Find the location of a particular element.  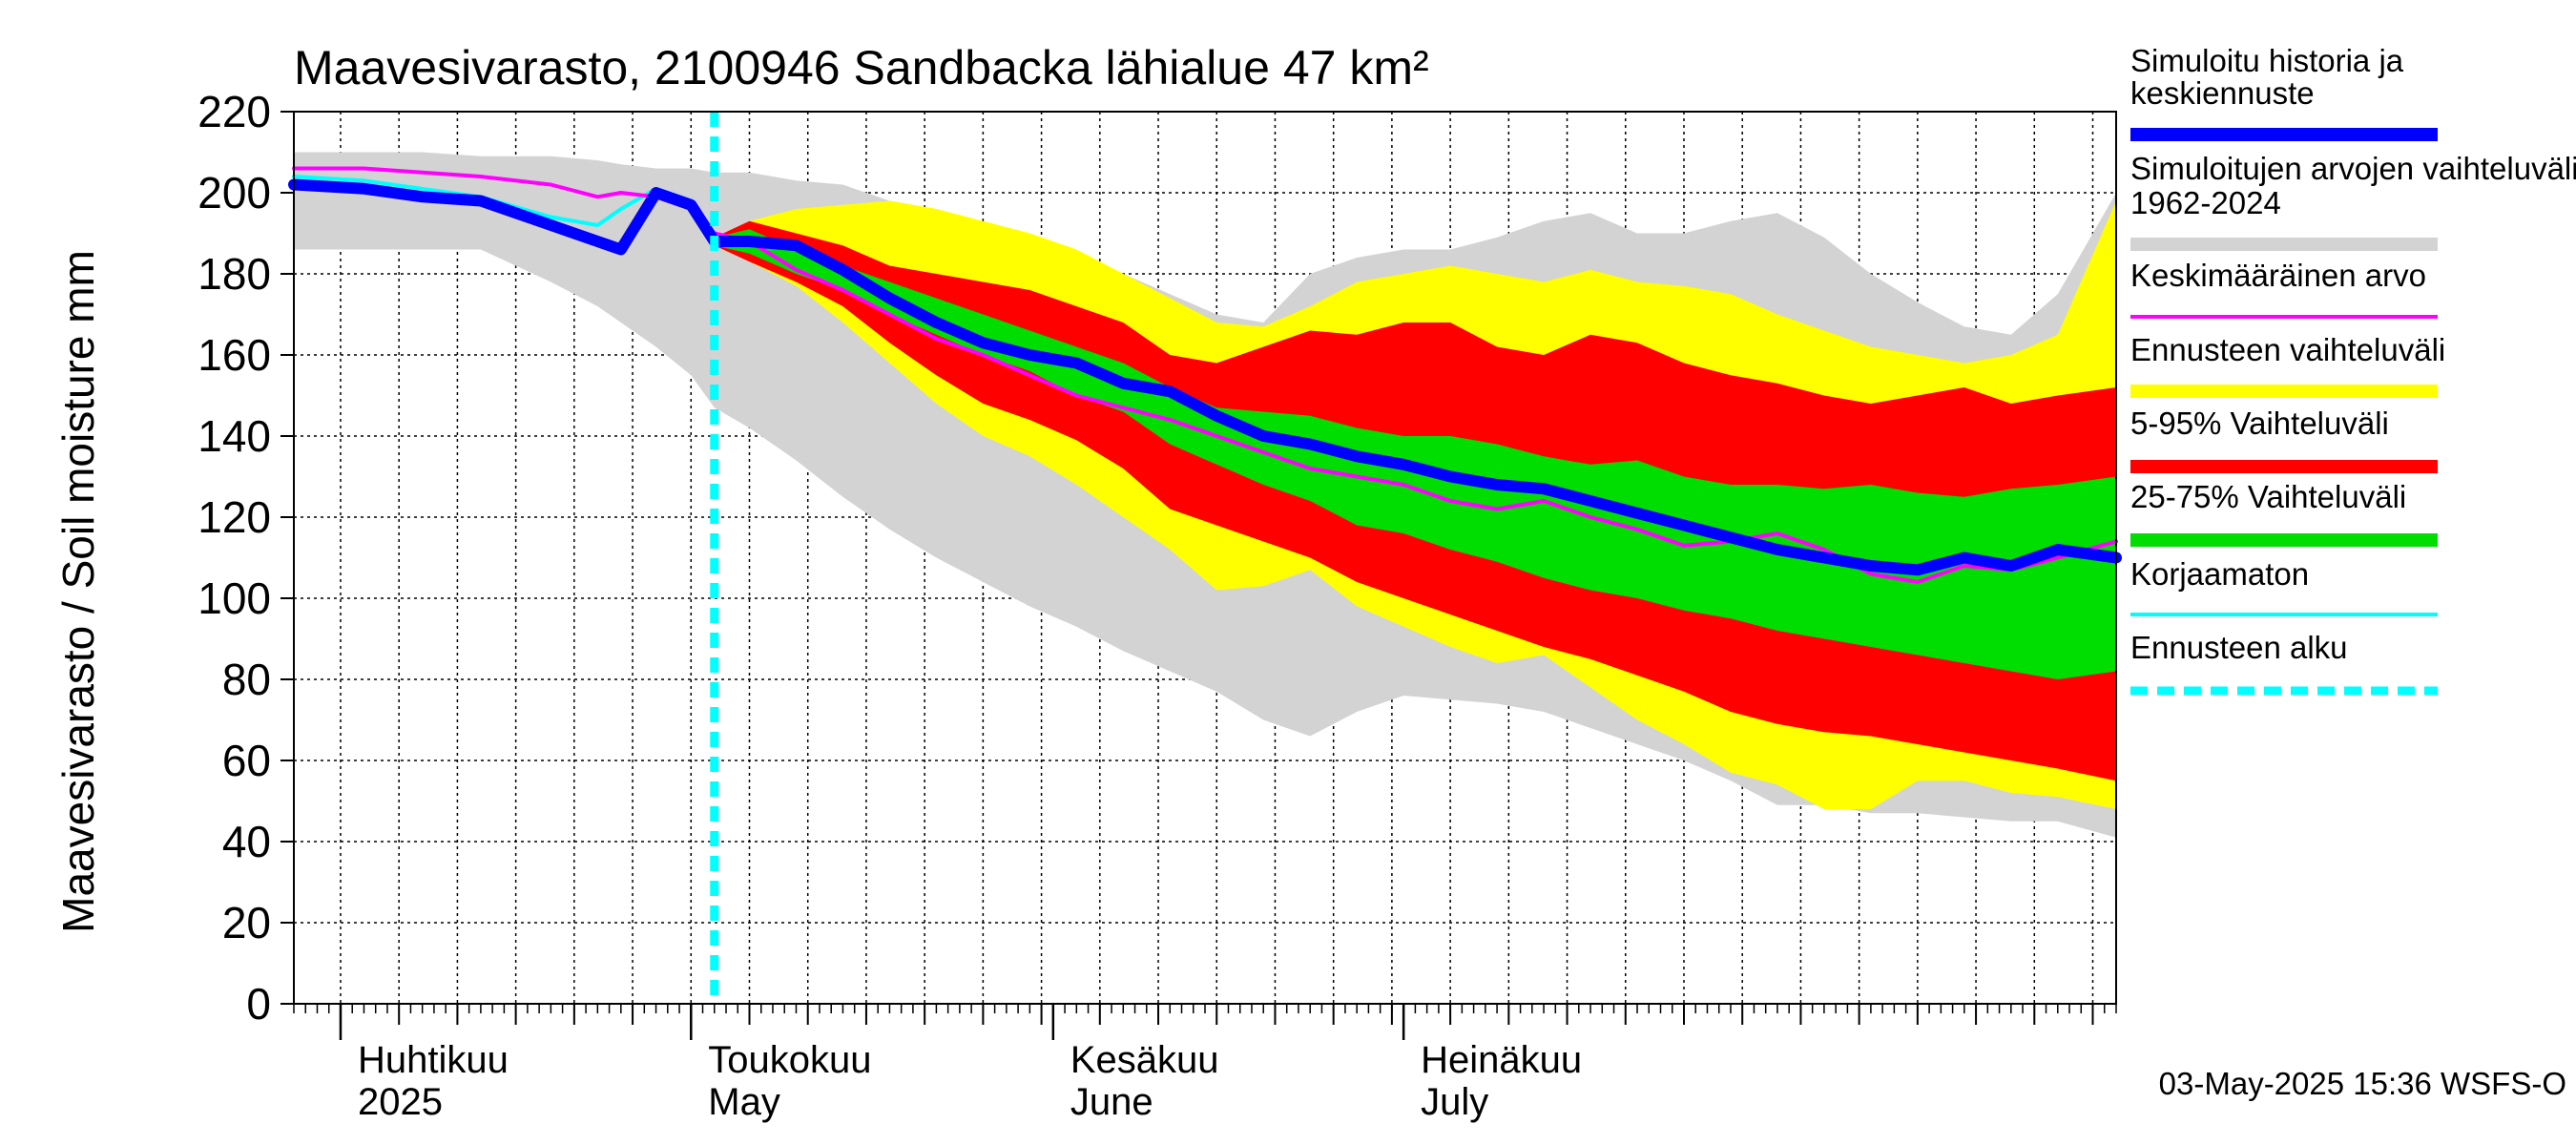

y-tick-label-120: 120 is located at coordinates (234, 517).